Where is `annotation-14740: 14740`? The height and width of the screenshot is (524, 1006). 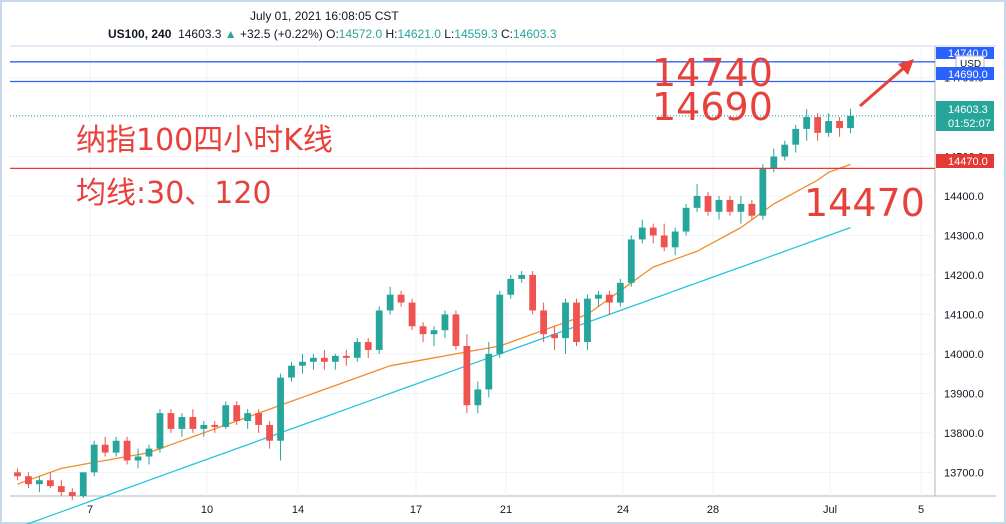
annotation-14740: 14740 is located at coordinates (712, 73).